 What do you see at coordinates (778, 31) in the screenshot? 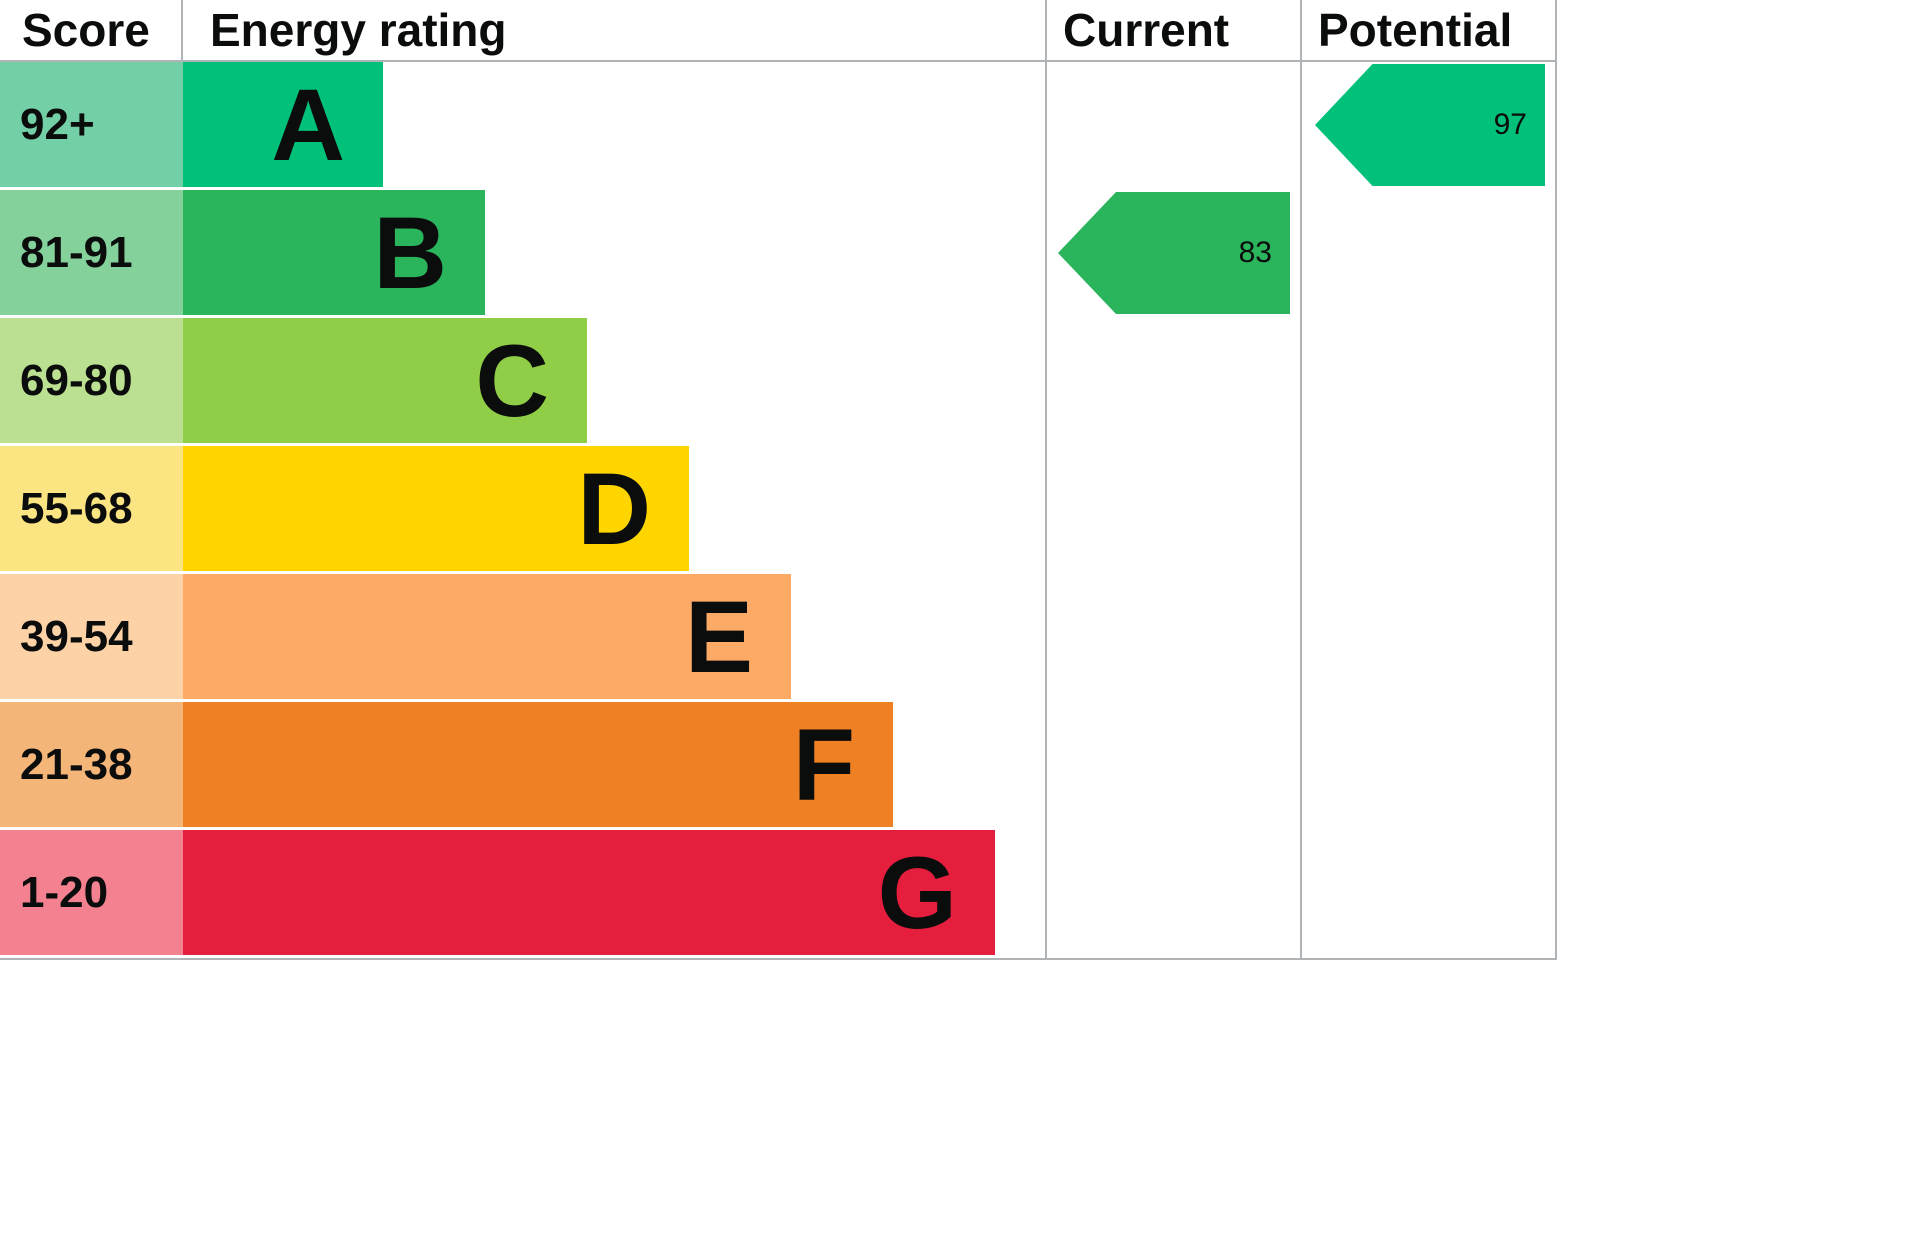
I see `chart-header: Score Energy rating Current Potential` at bounding box center [778, 31].